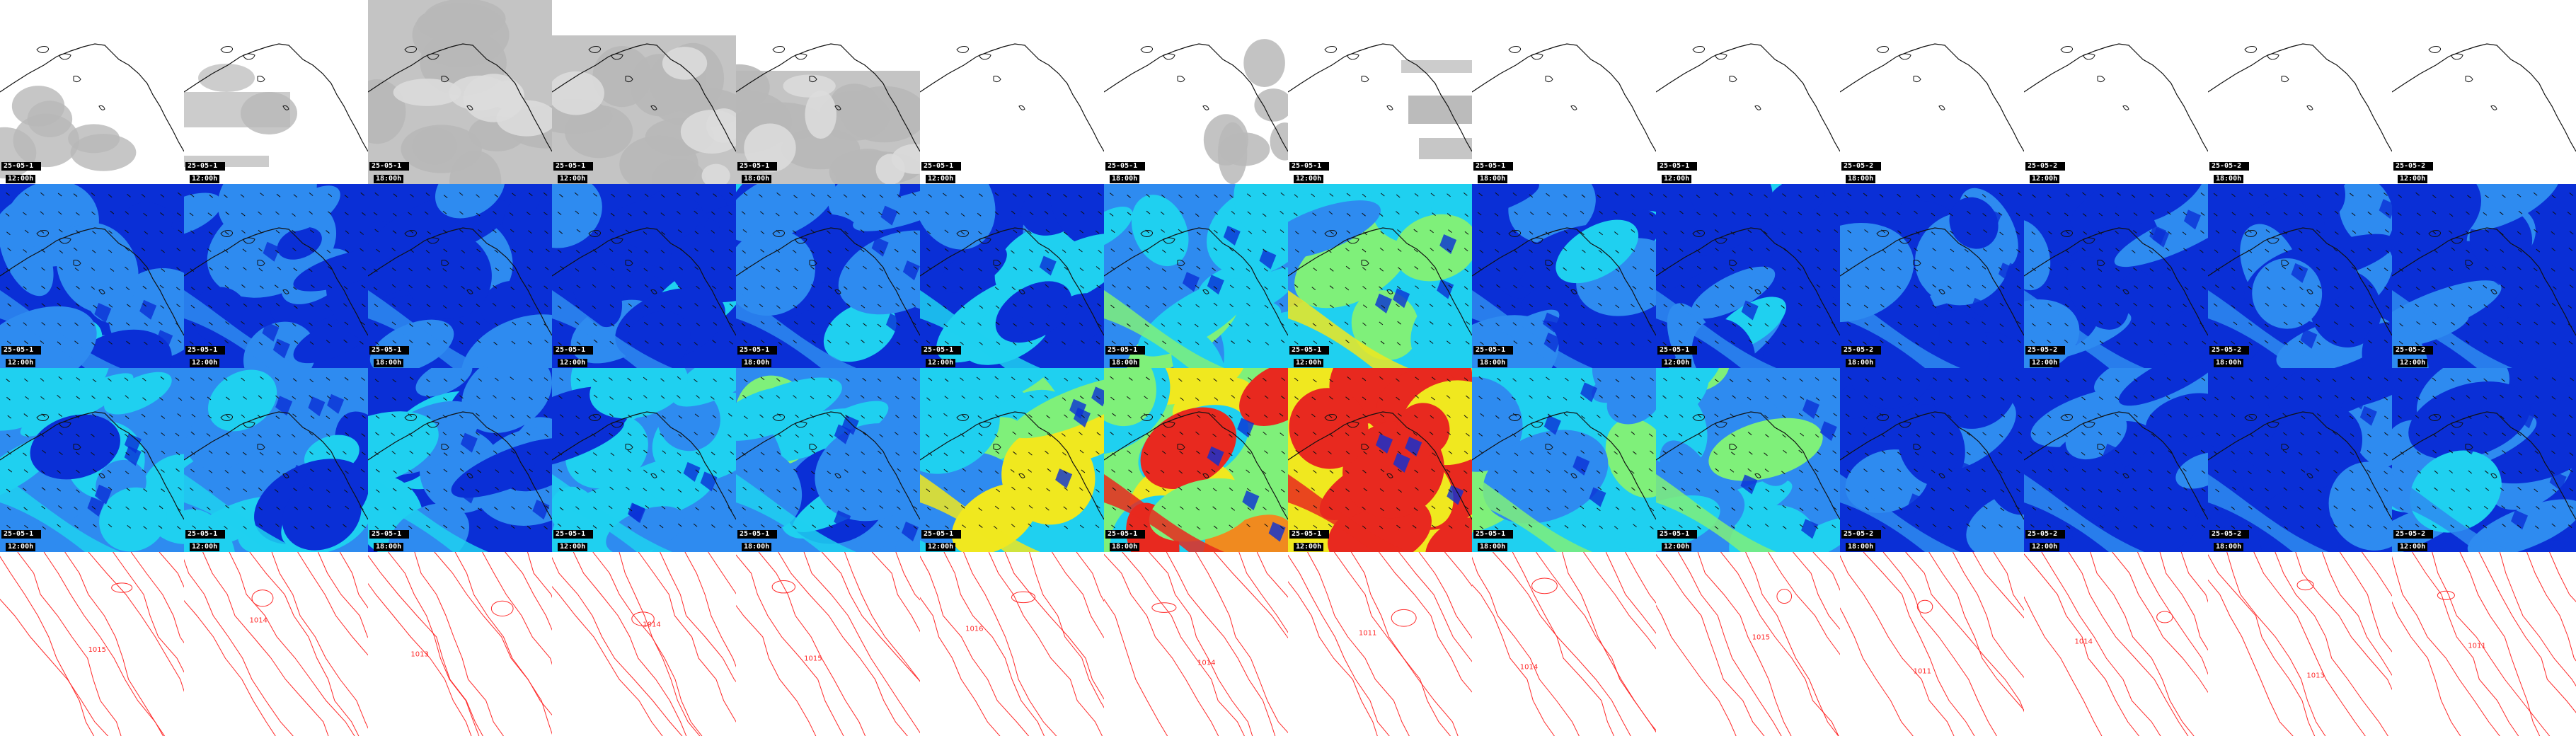 This screenshot has width=2576, height=736. What do you see at coordinates (2300, 644) in the screenshot?
I see `pressure-contours-map: 1013` at bounding box center [2300, 644].